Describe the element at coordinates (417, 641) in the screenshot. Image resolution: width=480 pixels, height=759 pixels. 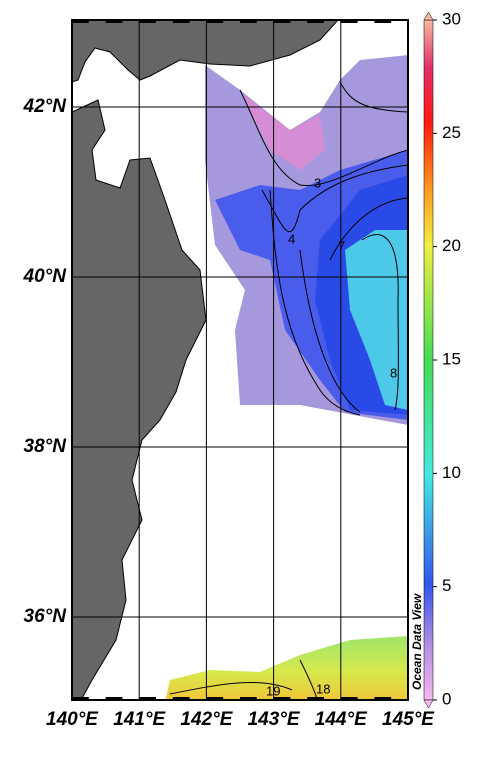
I see `watermark: Ocean Data View` at that location.